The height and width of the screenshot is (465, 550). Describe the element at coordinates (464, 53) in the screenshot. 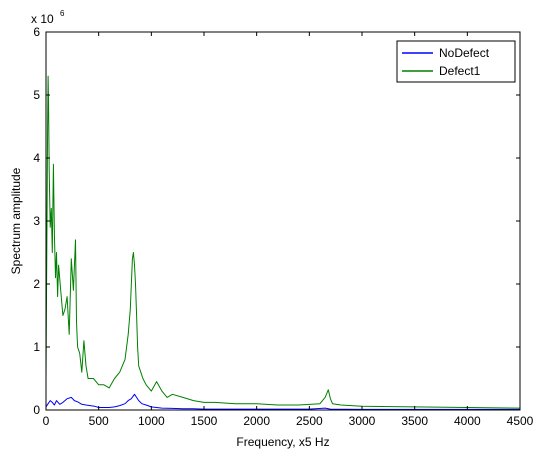

I see `legend-label-nodefect: NoDefect` at that location.